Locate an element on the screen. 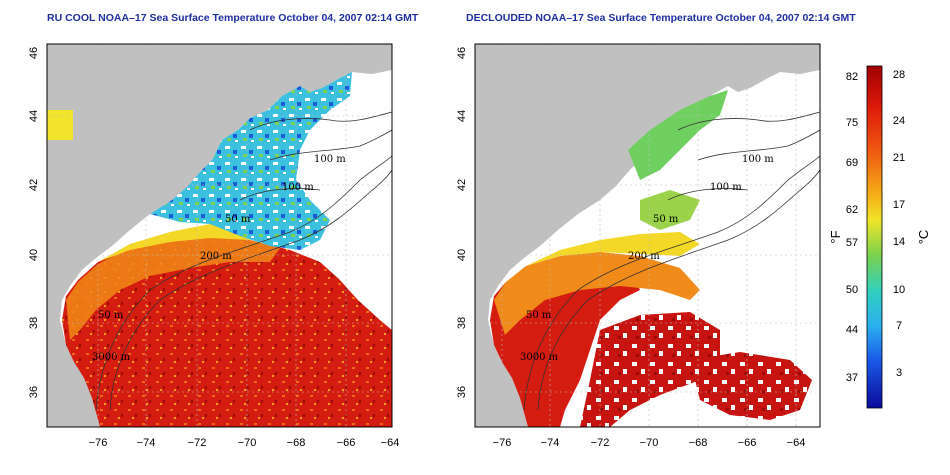 This screenshot has width=950, height=475. left-cool-water is located at coordinates (251, 161).